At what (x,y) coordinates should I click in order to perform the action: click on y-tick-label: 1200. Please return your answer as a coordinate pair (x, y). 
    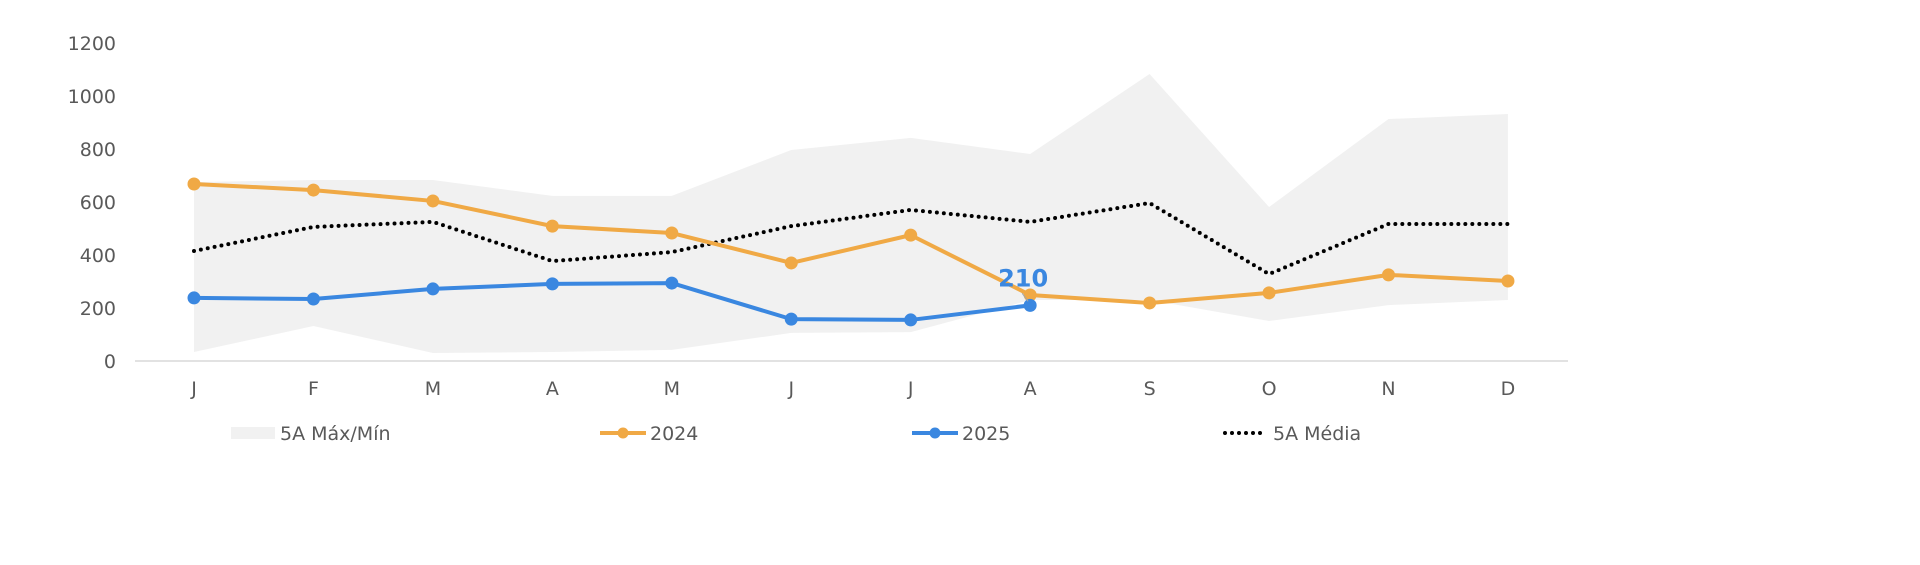
    Looking at the image, I should click on (92, 44).